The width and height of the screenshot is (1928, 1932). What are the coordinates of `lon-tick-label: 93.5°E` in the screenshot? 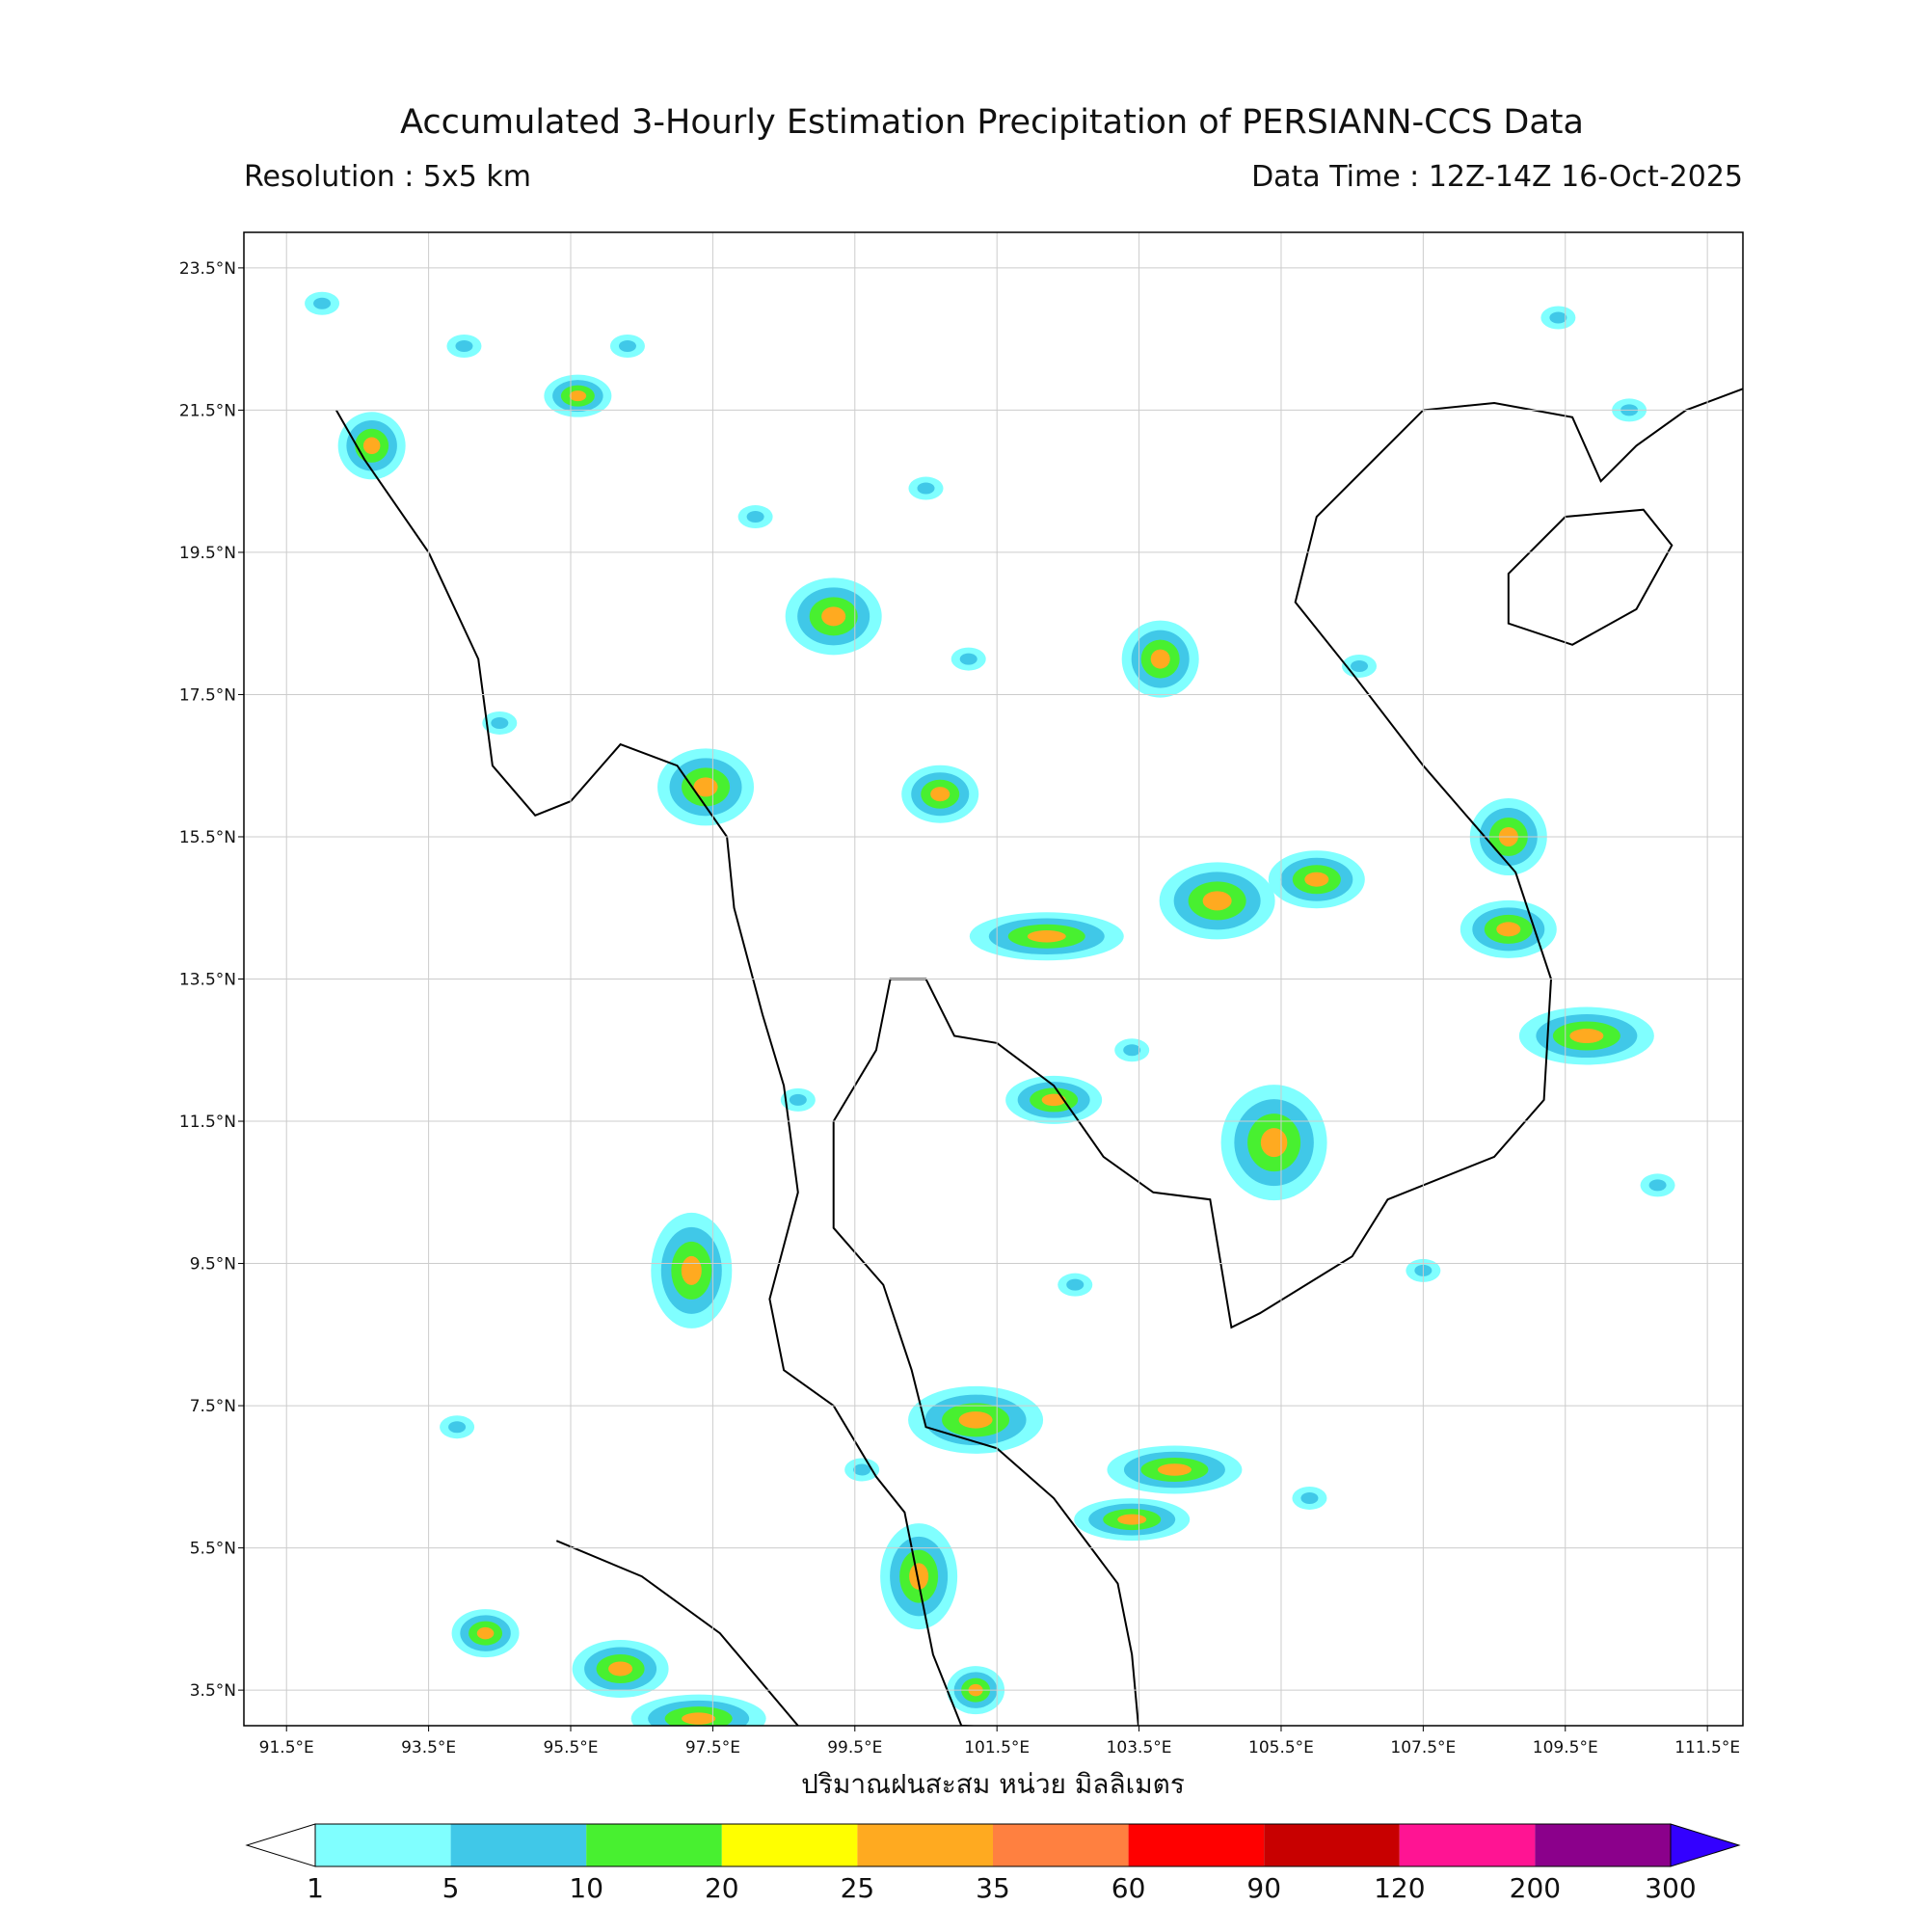 It's located at (428, 1748).